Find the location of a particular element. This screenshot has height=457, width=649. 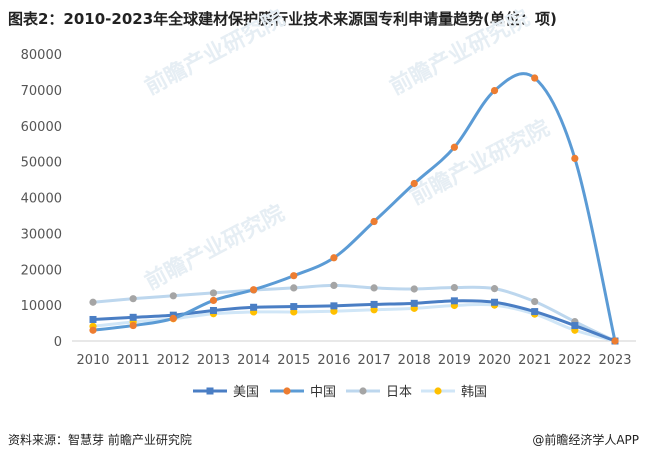

x-tick-label: 2012 is located at coordinates (173, 360).